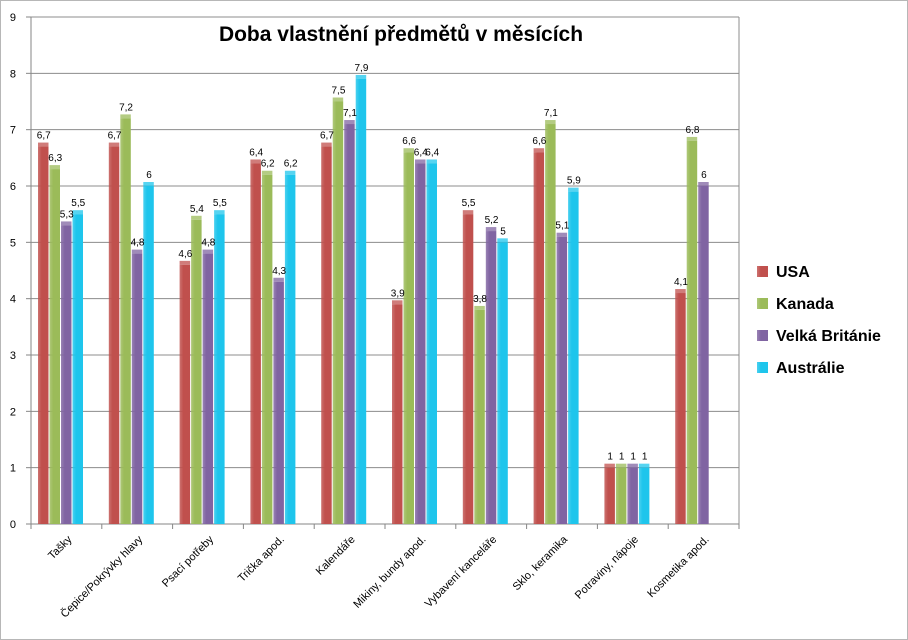 The height and width of the screenshot is (640, 908). I want to click on x-tick-label: Potraviny, nápoje, so click(607, 568).